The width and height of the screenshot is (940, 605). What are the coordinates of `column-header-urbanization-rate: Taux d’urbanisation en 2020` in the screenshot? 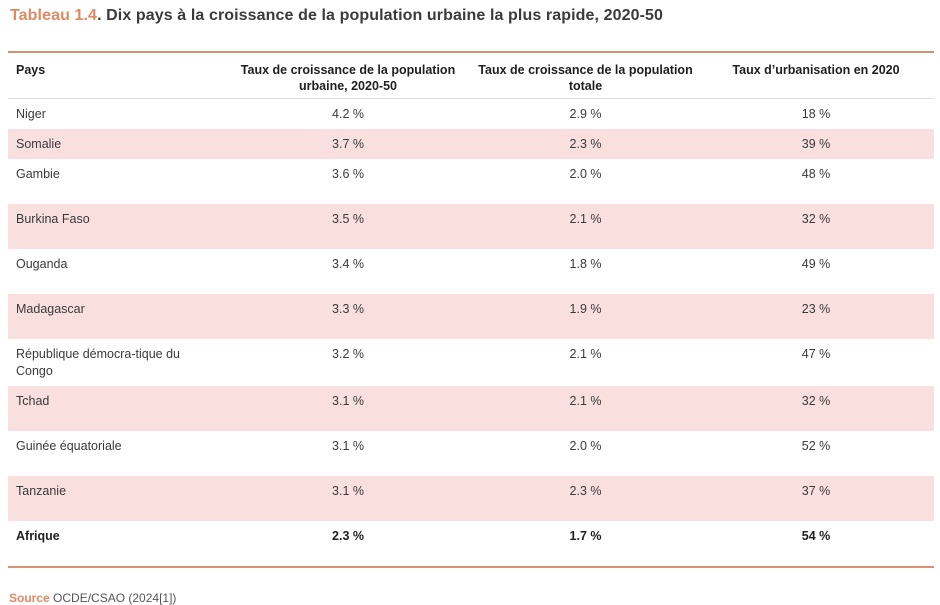 It's located at (816, 76).